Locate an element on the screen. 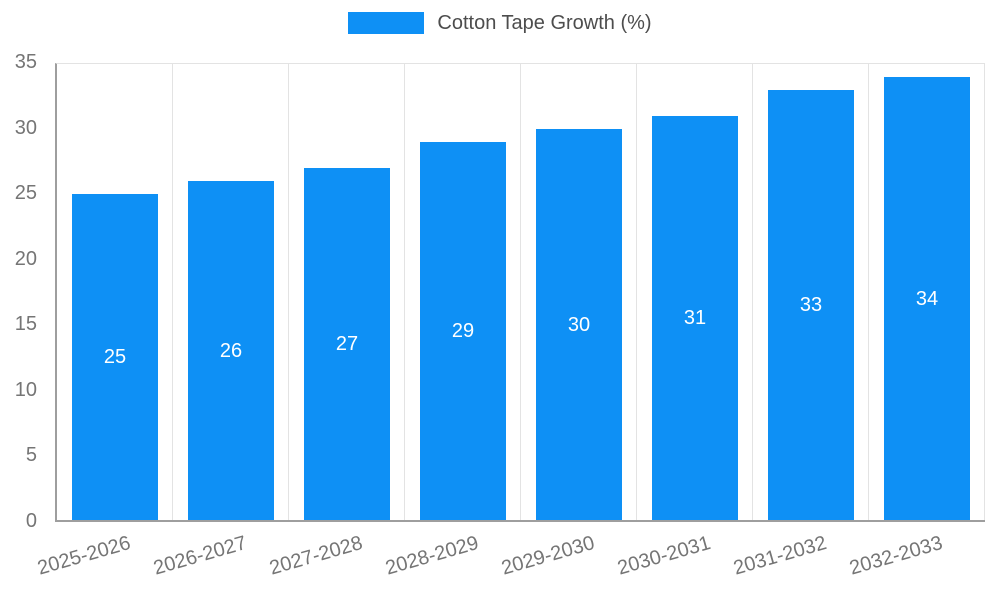 The height and width of the screenshot is (600, 1000). bar-value-label: 25 is located at coordinates (115, 357).